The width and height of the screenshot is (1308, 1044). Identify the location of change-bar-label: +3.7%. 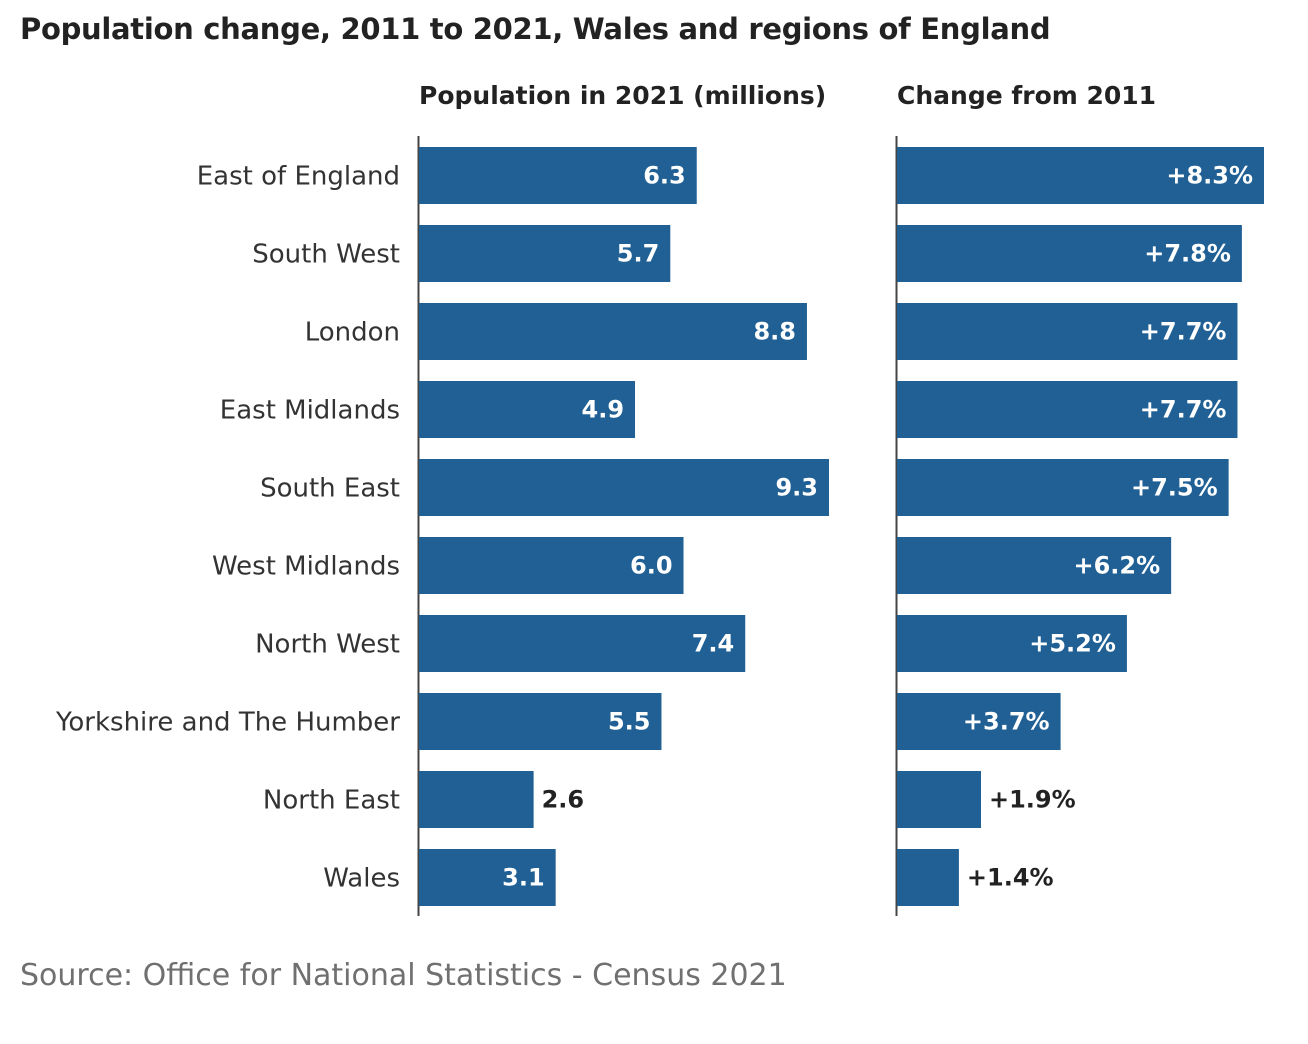
(1006, 722).